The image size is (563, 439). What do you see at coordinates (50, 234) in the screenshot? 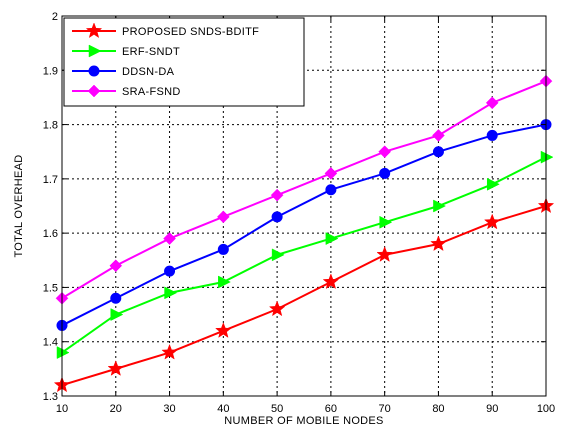
I see `y-tick-label: 1.6` at bounding box center [50, 234].